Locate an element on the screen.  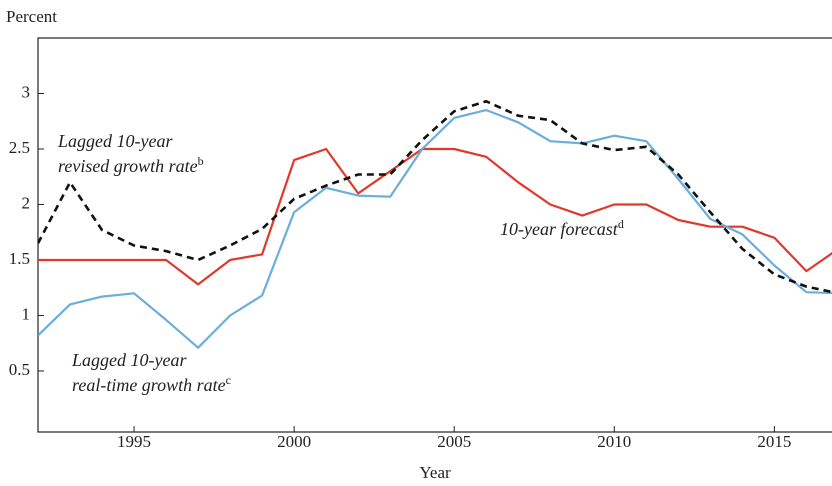
x-tick-label: 2005 is located at coordinates (454, 441).